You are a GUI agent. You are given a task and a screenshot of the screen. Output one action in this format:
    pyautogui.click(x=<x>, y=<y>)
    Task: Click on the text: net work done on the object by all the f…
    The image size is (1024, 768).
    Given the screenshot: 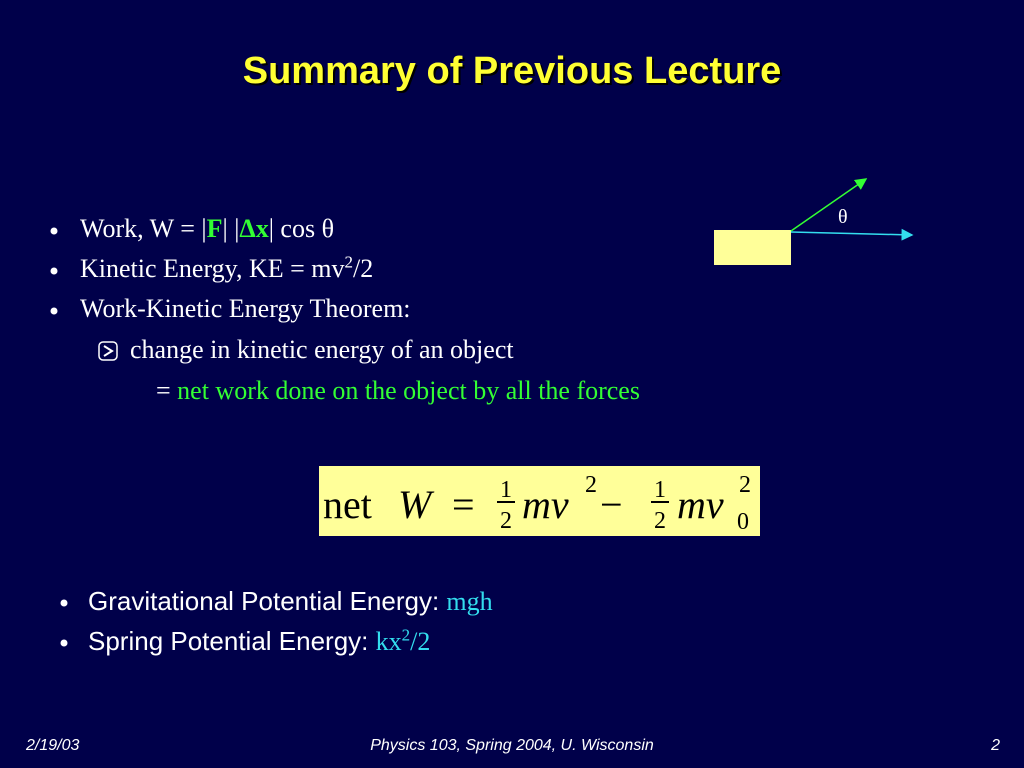 What is the action you would take?
    pyautogui.click(x=408, y=390)
    